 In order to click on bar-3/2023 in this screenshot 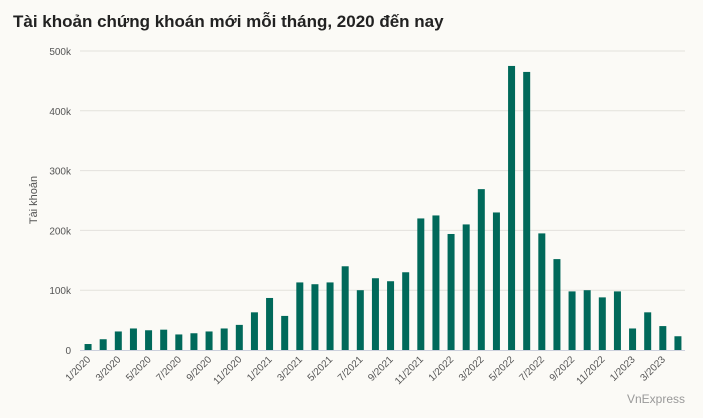, I will do `click(663, 338)`.